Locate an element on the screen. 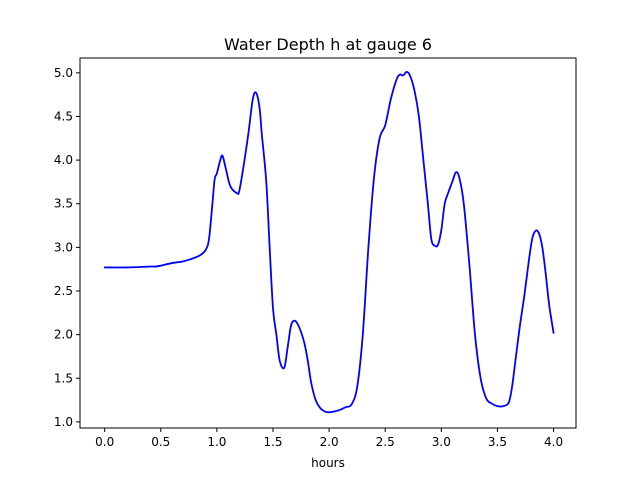 The width and height of the screenshot is (640, 480). x-tick-label: 2.0 is located at coordinates (329, 442).